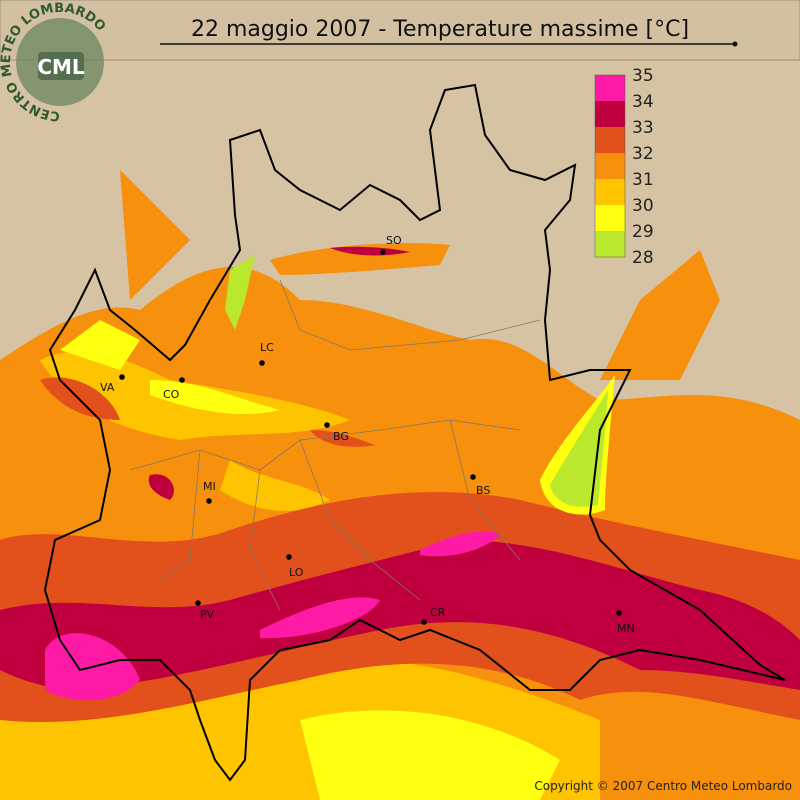  I want to click on logo-text: CML, so click(61, 67).